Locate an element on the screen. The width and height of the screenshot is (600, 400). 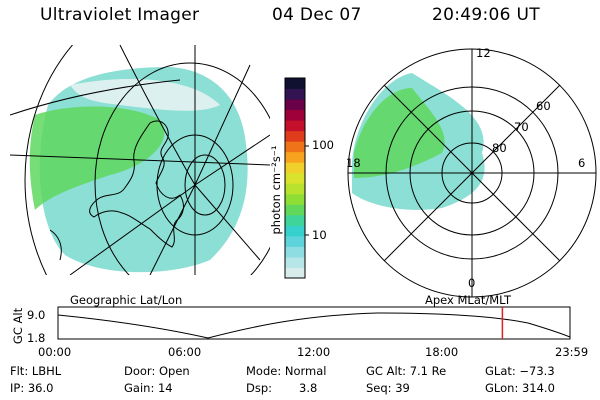
info-seq: Seq: 39 is located at coordinates (388, 388).